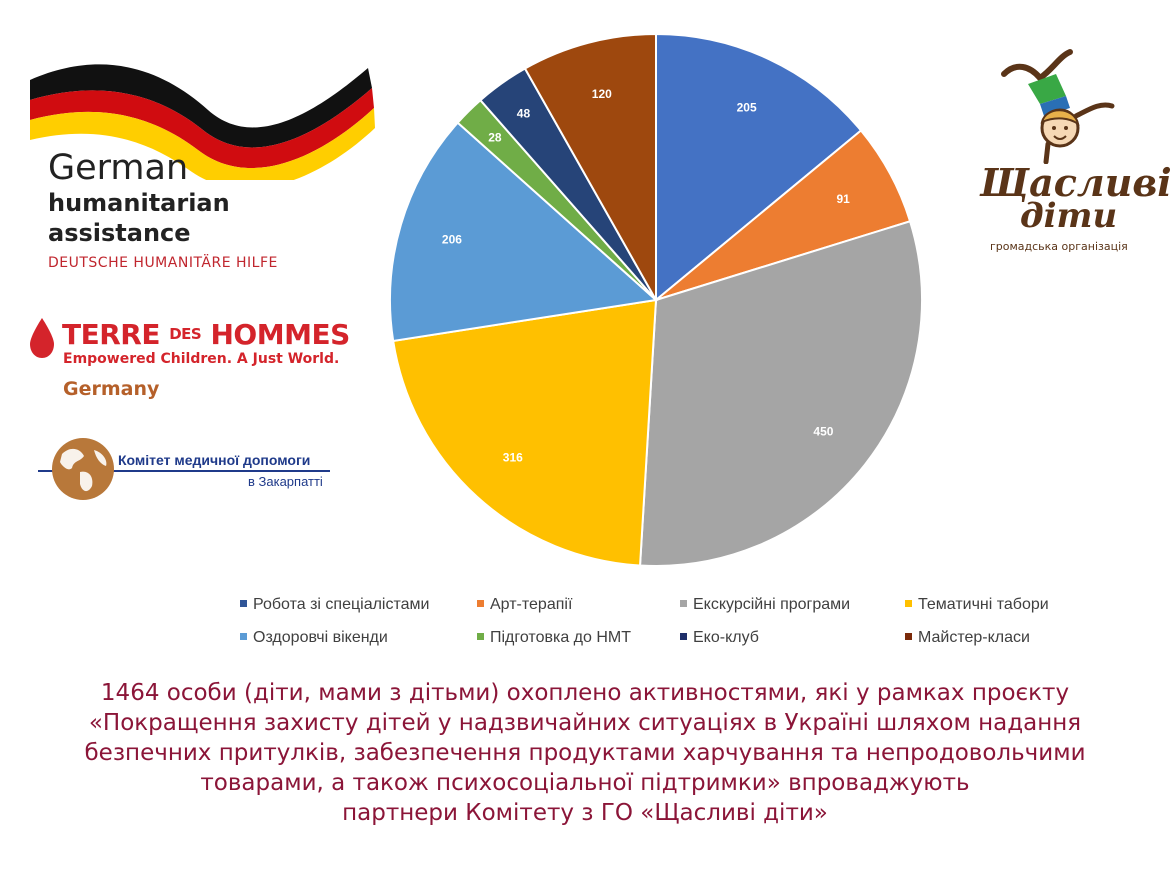  Describe the element at coordinates (118, 168) in the screenshot. I see `gha-line1: German` at that location.